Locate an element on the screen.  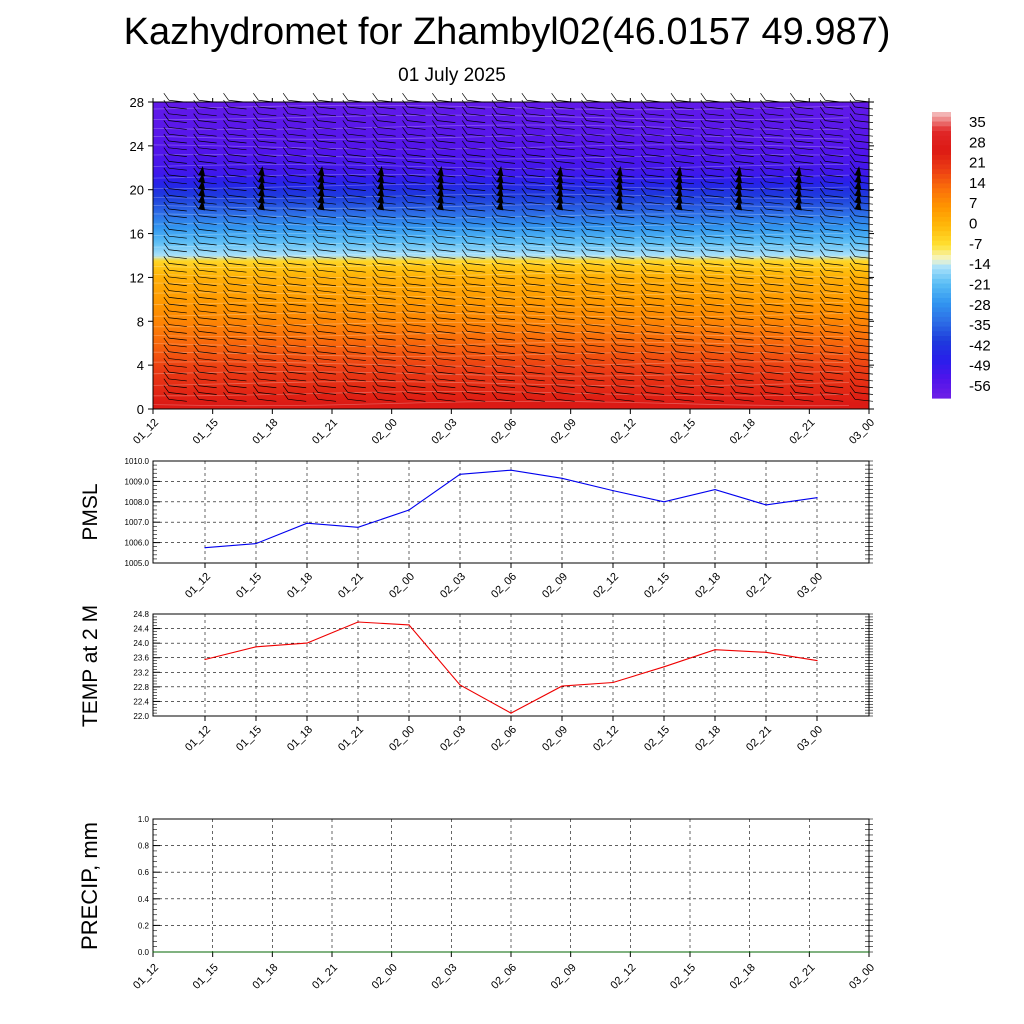
colorbar-label: -49 is located at coordinates (980, 366).